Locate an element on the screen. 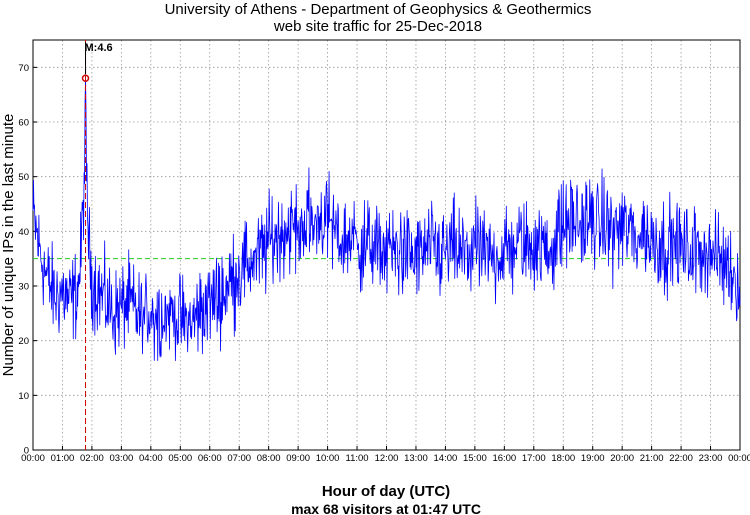  x-tick-label: 18:00 is located at coordinates (563, 458).